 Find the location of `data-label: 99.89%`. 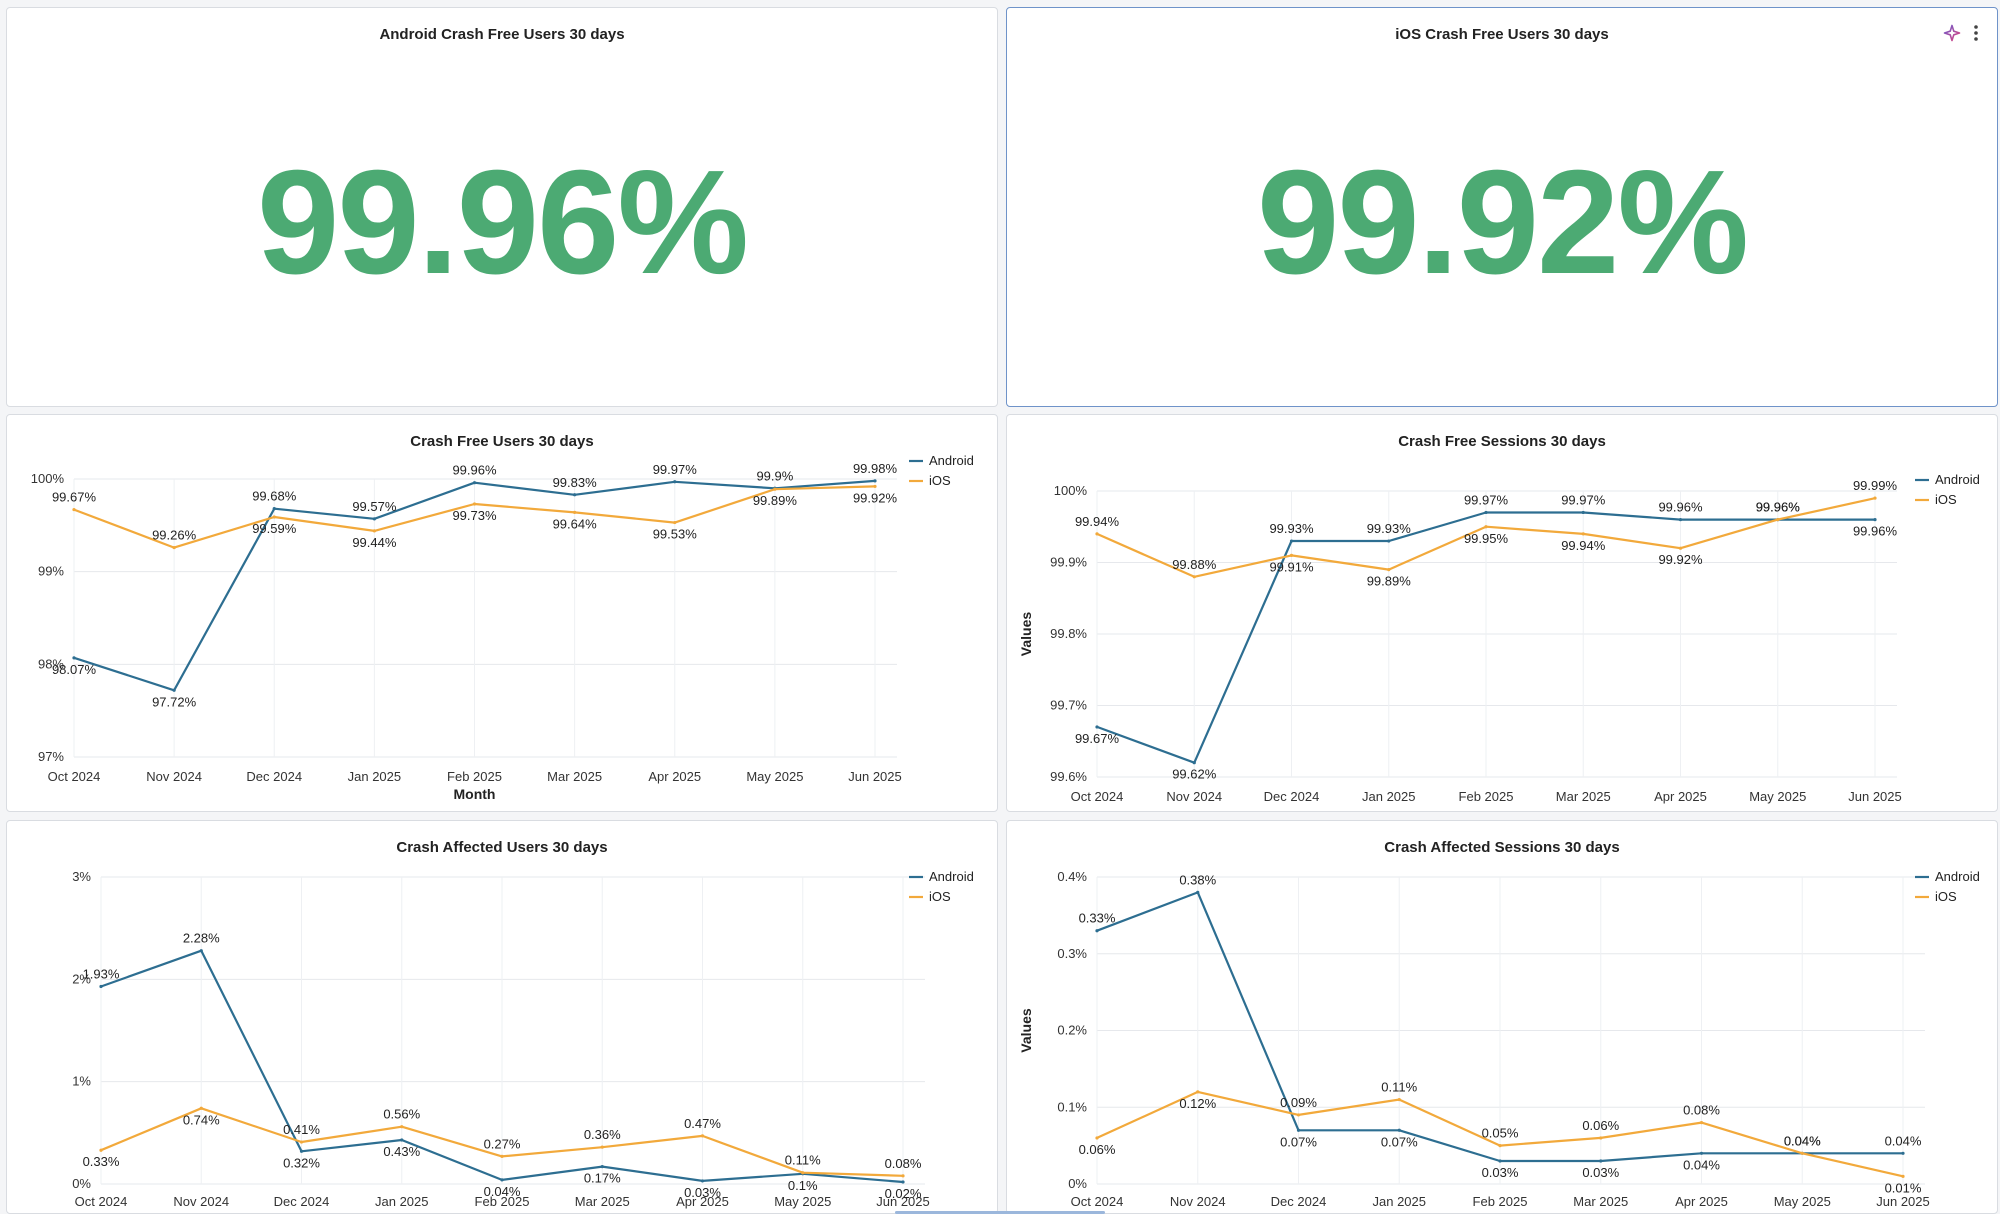

data-label: 99.89% is located at coordinates (775, 500).